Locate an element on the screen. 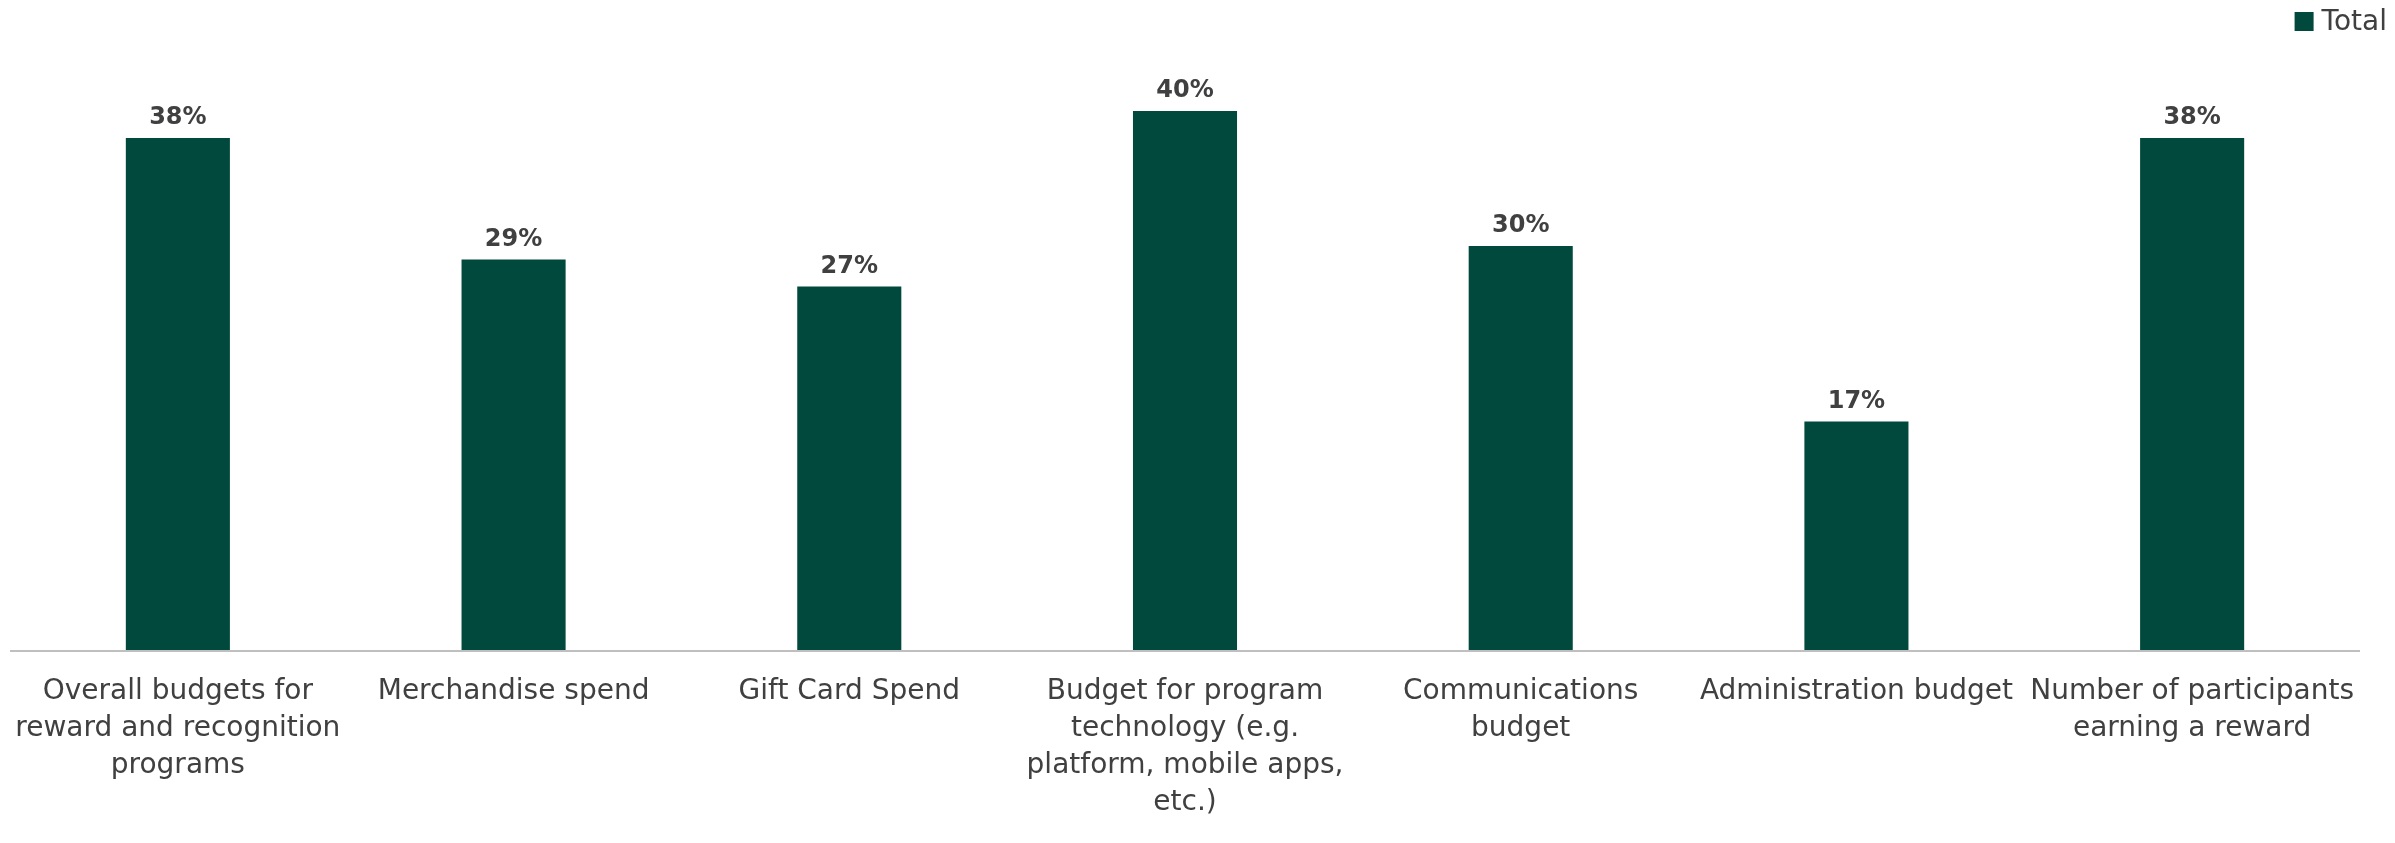 The image size is (2395, 843). x-tick-label: Budget for program technology (e.g. platform, mobile apps, etc.) is located at coordinates (1185, 745).